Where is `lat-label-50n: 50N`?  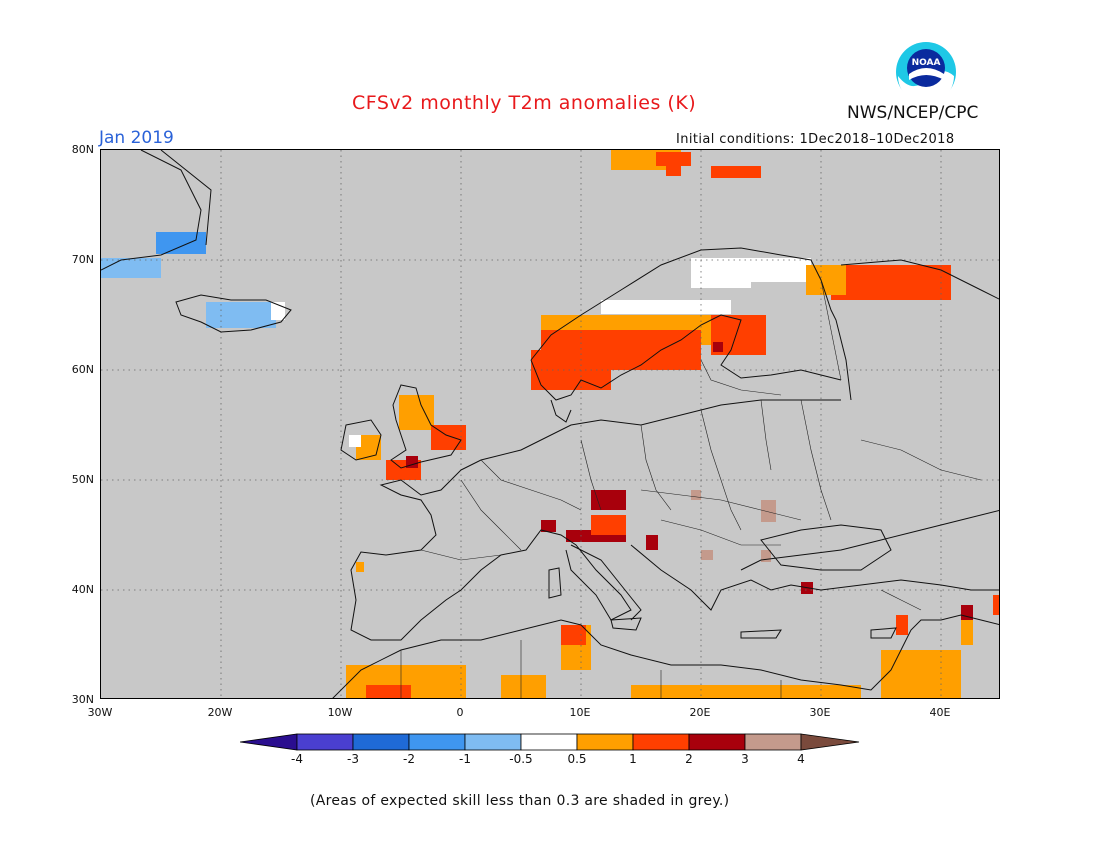 lat-label-50n: 50N is located at coordinates (82, 479).